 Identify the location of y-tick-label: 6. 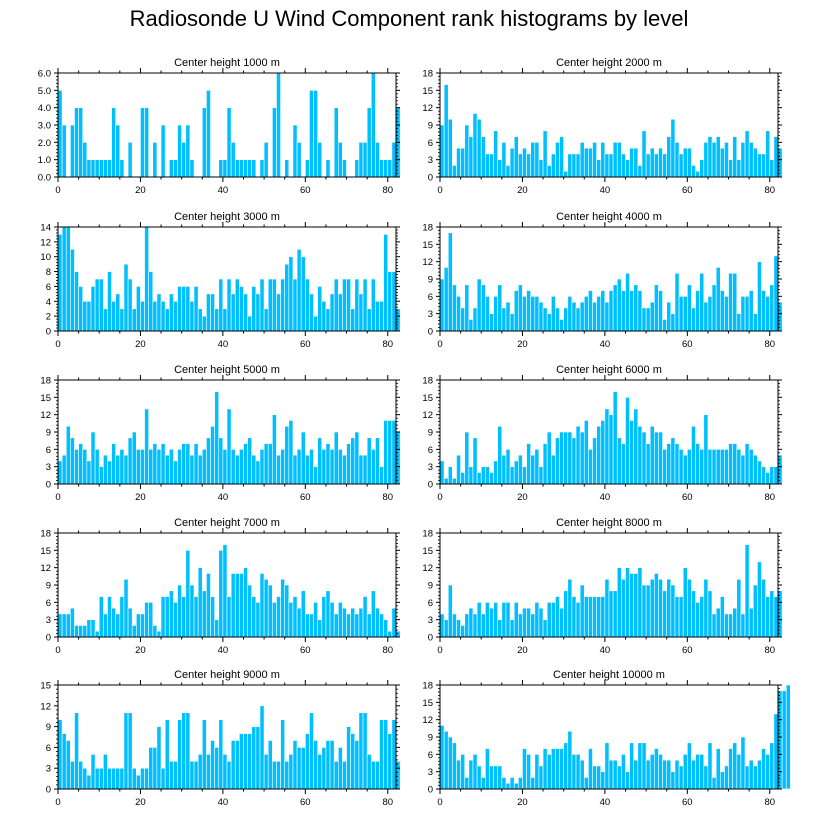
(48, 450).